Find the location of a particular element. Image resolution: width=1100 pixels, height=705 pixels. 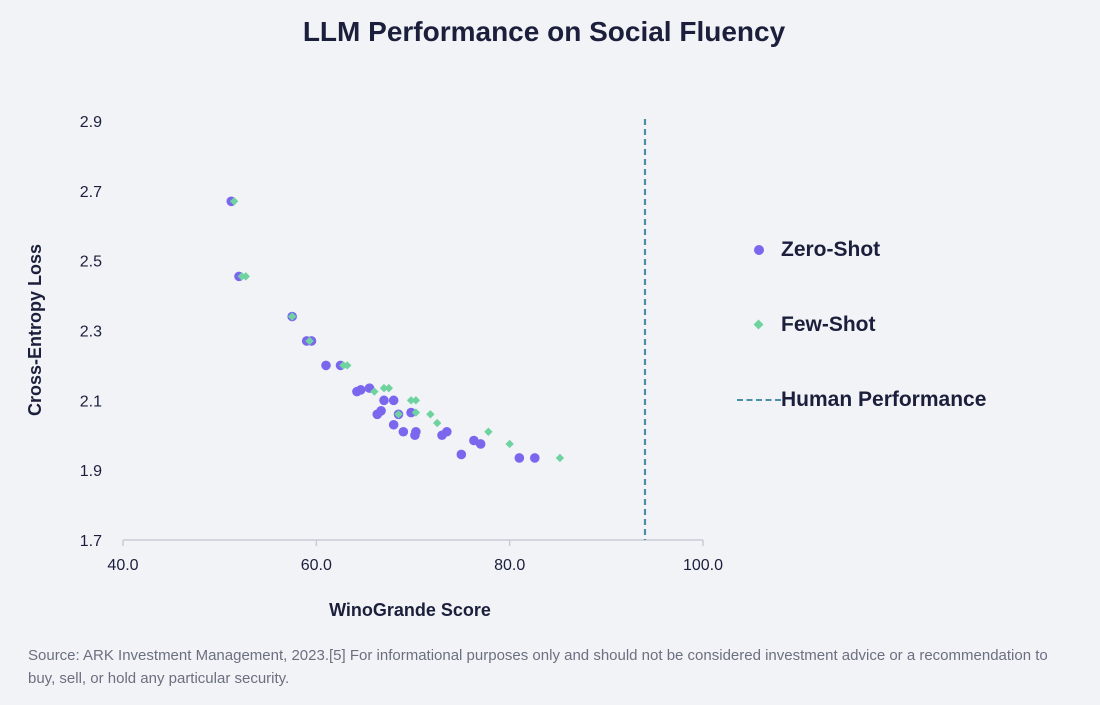

y-tick-label: 2.1 is located at coordinates (91, 401).